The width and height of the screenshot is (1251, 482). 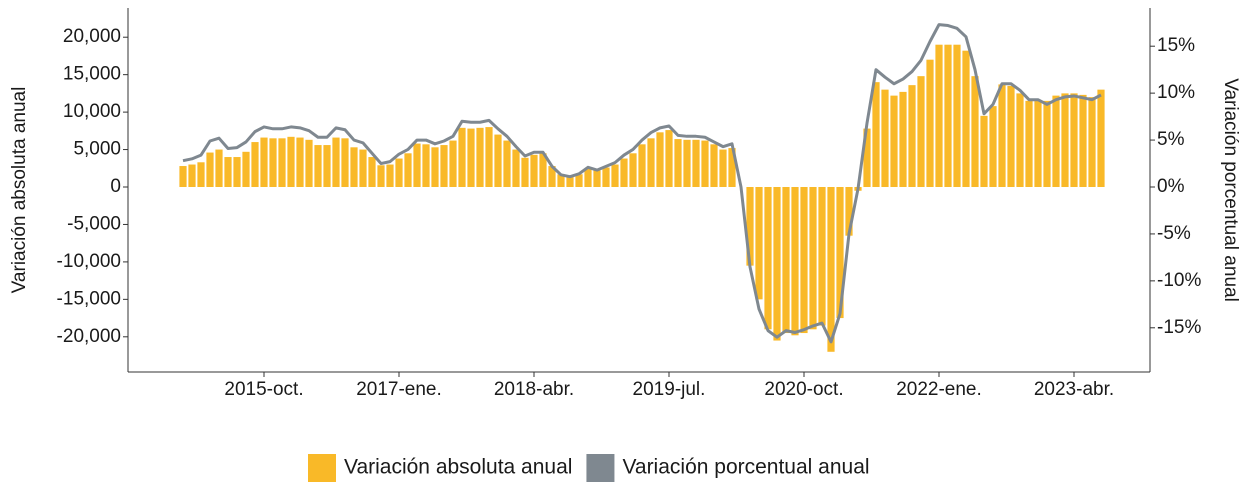 What do you see at coordinates (92, 111) in the screenshot?
I see `y-tick-label: 10,000` at bounding box center [92, 111].